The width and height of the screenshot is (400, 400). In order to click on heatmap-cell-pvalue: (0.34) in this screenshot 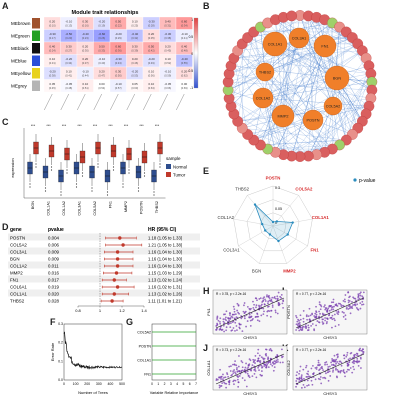, I will do `click(68, 63)`.